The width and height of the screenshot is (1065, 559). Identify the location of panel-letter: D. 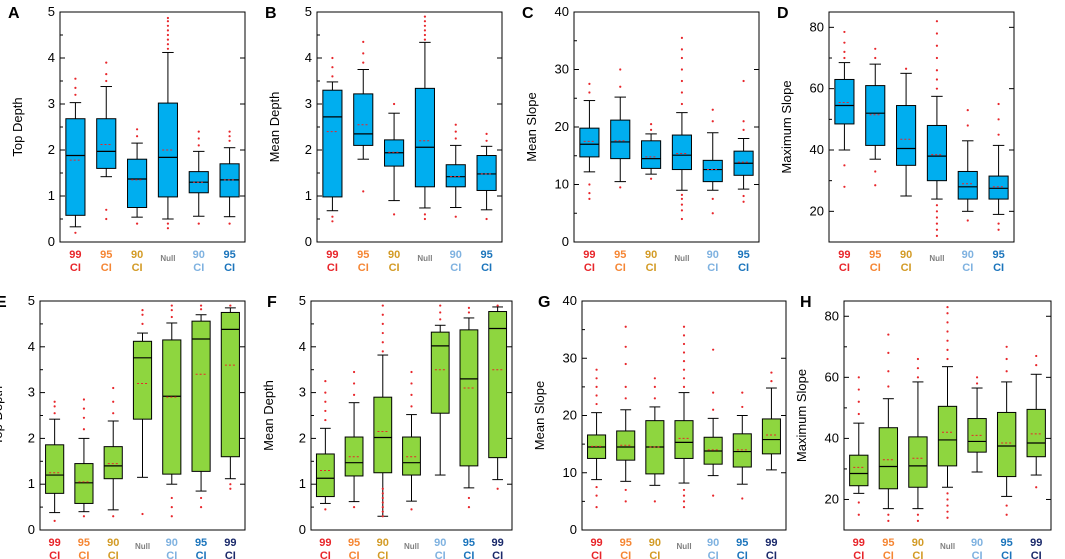
(783, 13).